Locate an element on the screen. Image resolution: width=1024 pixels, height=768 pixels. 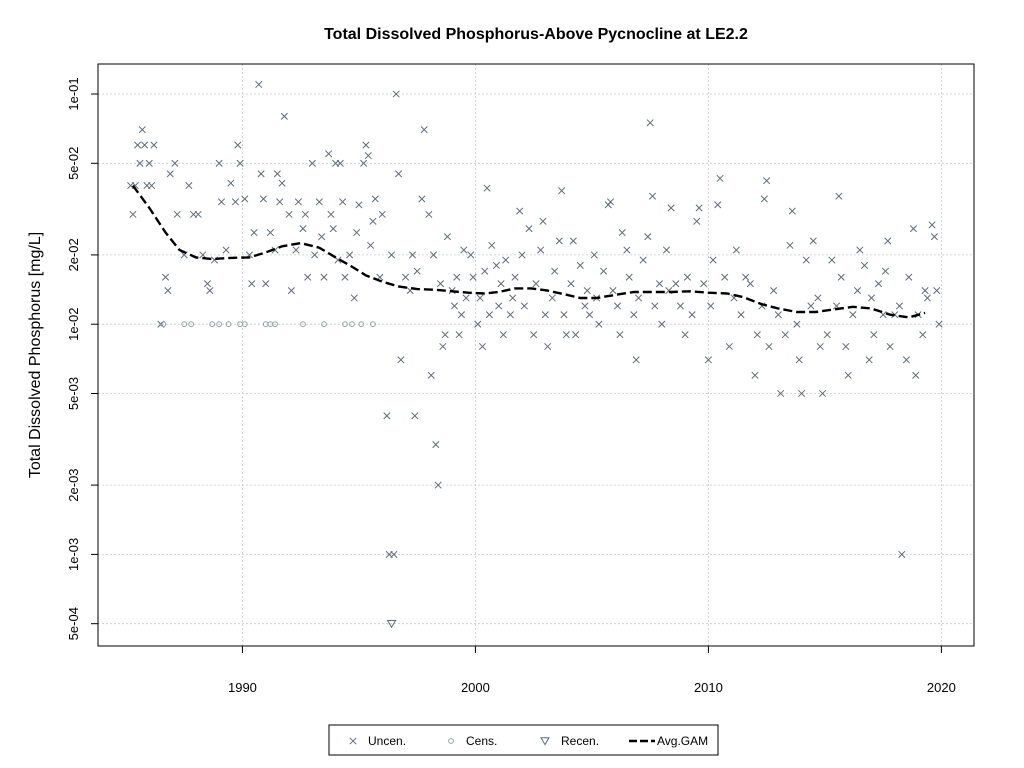
legend-symbol-uncen is located at coordinates (353, 741).